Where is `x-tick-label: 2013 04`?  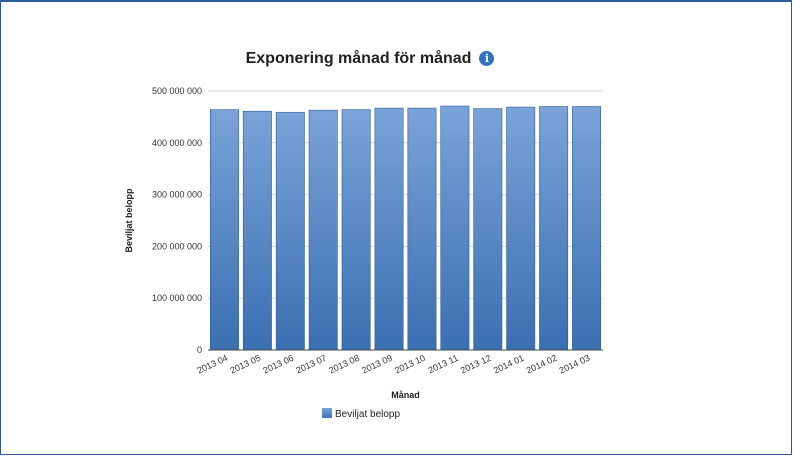
x-tick-label: 2013 04 is located at coordinates (213, 364).